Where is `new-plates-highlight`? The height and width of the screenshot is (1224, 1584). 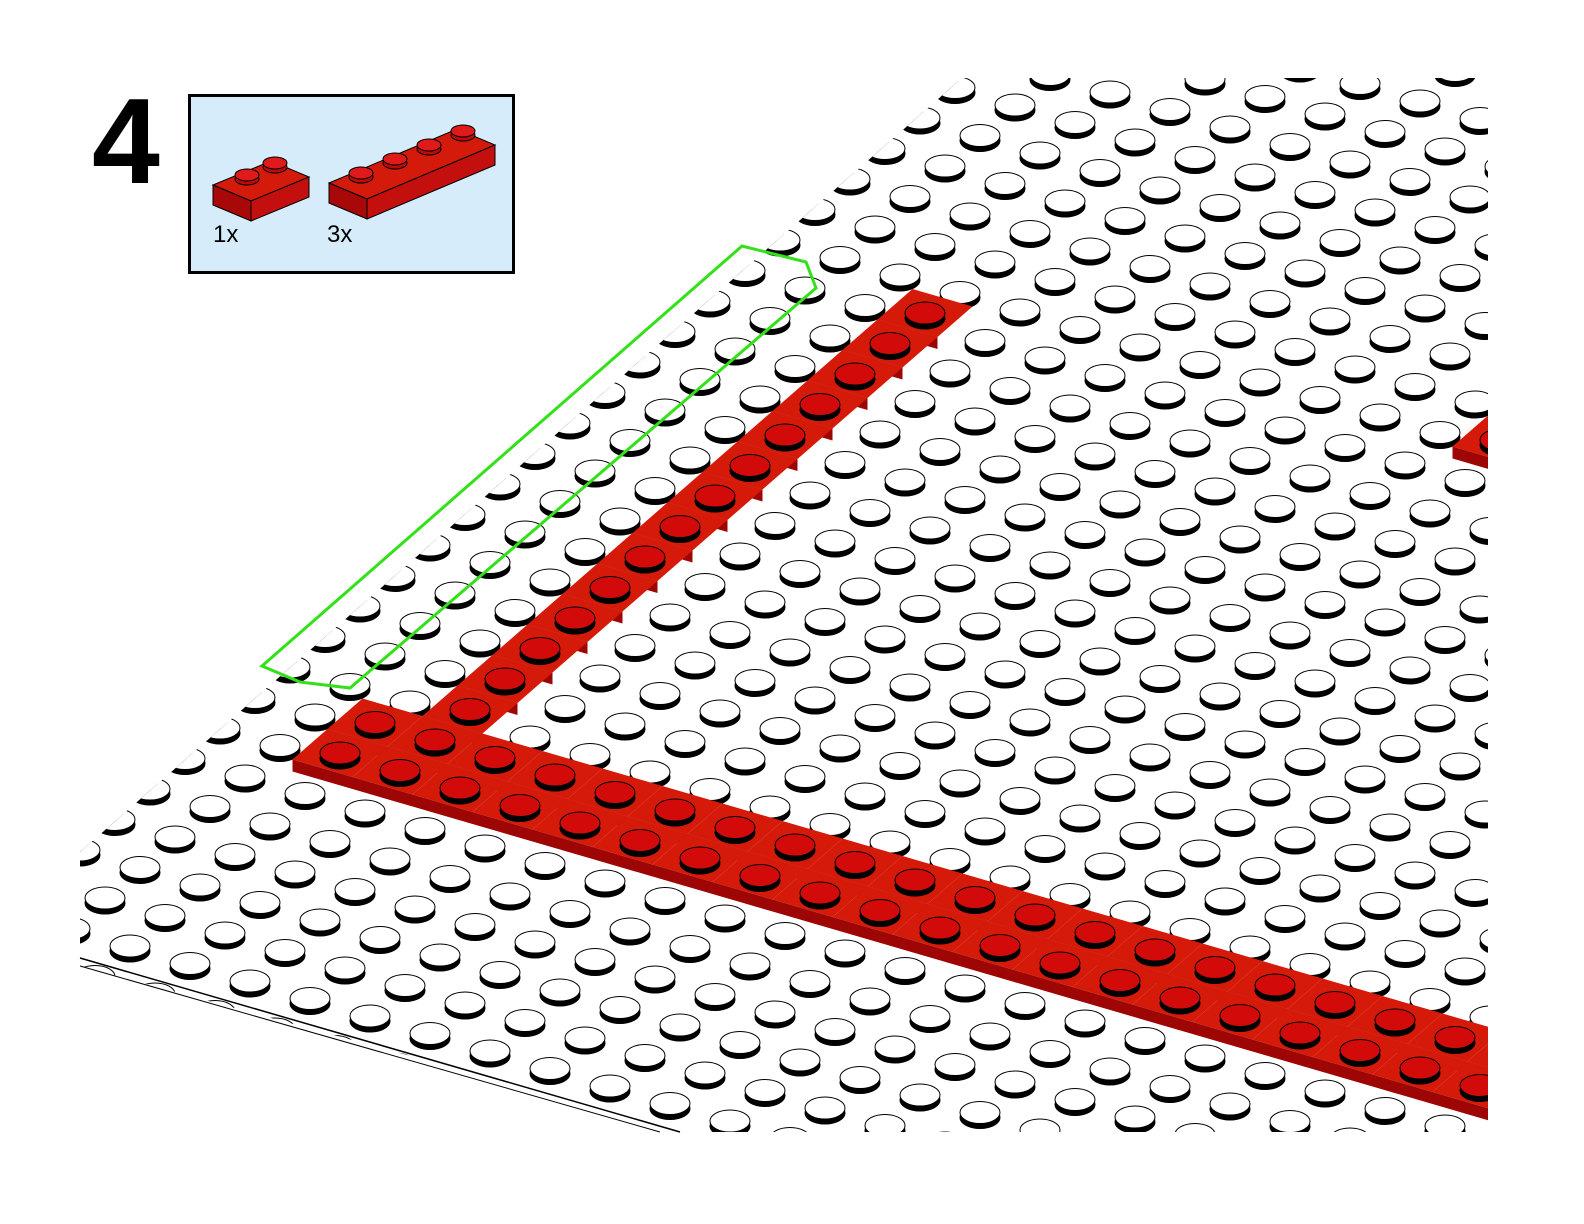 new-plates-highlight is located at coordinates (538, 467).